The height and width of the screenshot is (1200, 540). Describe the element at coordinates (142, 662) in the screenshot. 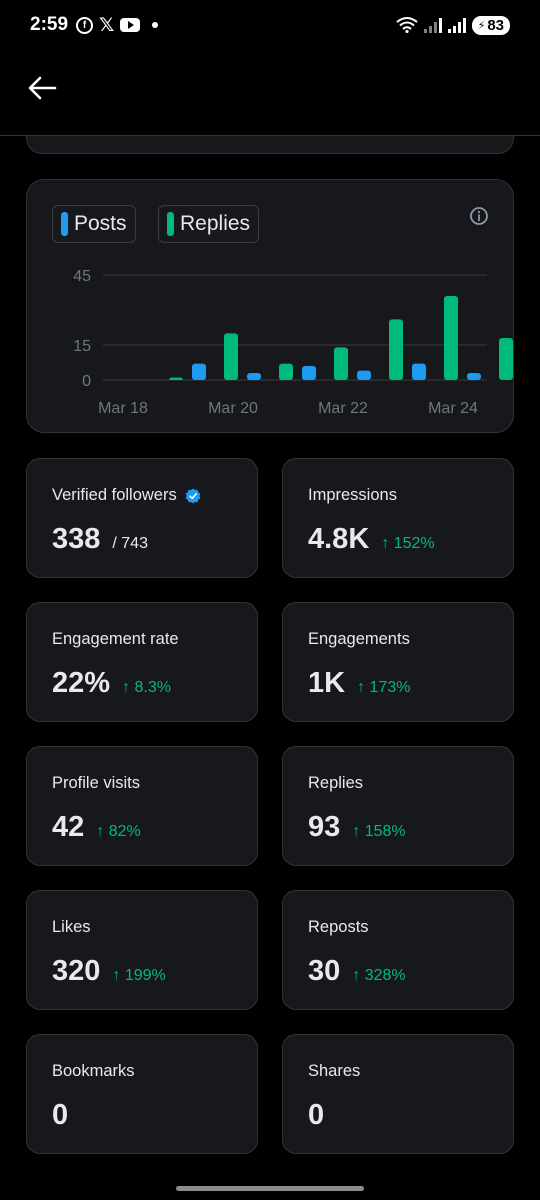

I see `stat-card-engagement-rate: Engagement rate 22% ↑ 8.3%` at that location.